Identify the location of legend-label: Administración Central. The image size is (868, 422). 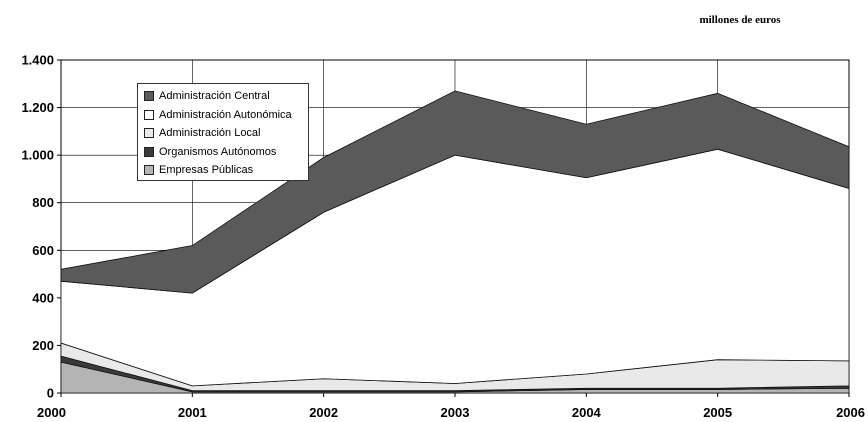
(214, 96).